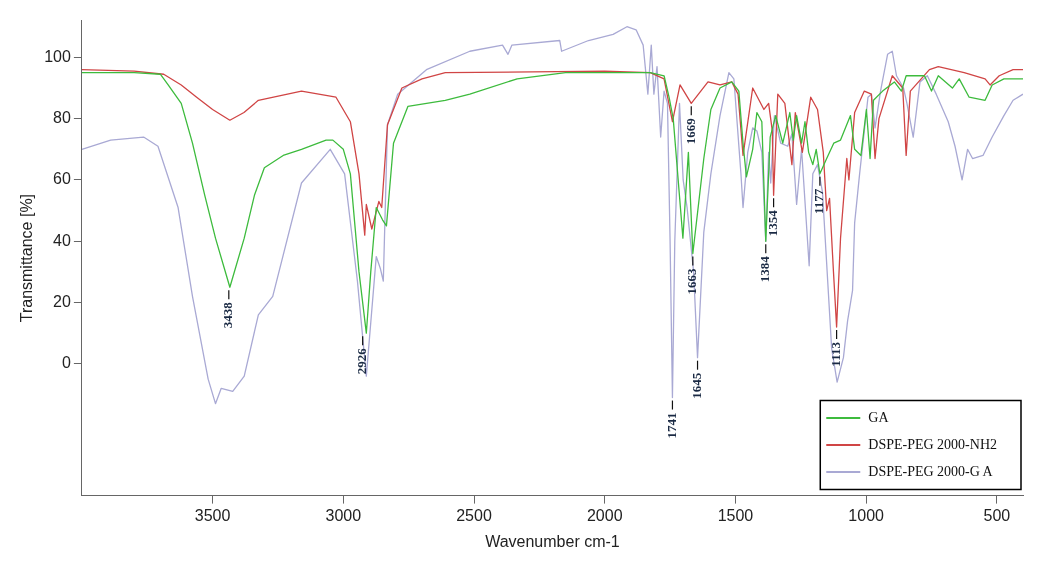  Describe the element at coordinates (835, 354) in the screenshot. I see `annotation: 1113` at that location.